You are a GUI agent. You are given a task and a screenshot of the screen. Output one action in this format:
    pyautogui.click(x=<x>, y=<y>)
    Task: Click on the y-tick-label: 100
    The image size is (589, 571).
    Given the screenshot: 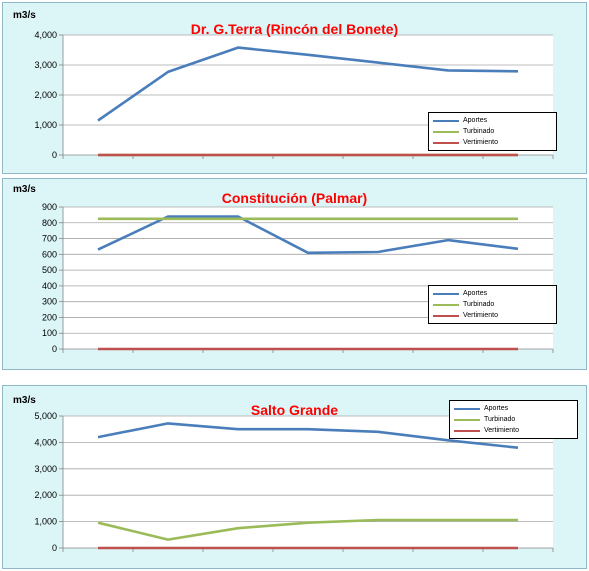 What is the action you would take?
    pyautogui.click(x=49, y=333)
    